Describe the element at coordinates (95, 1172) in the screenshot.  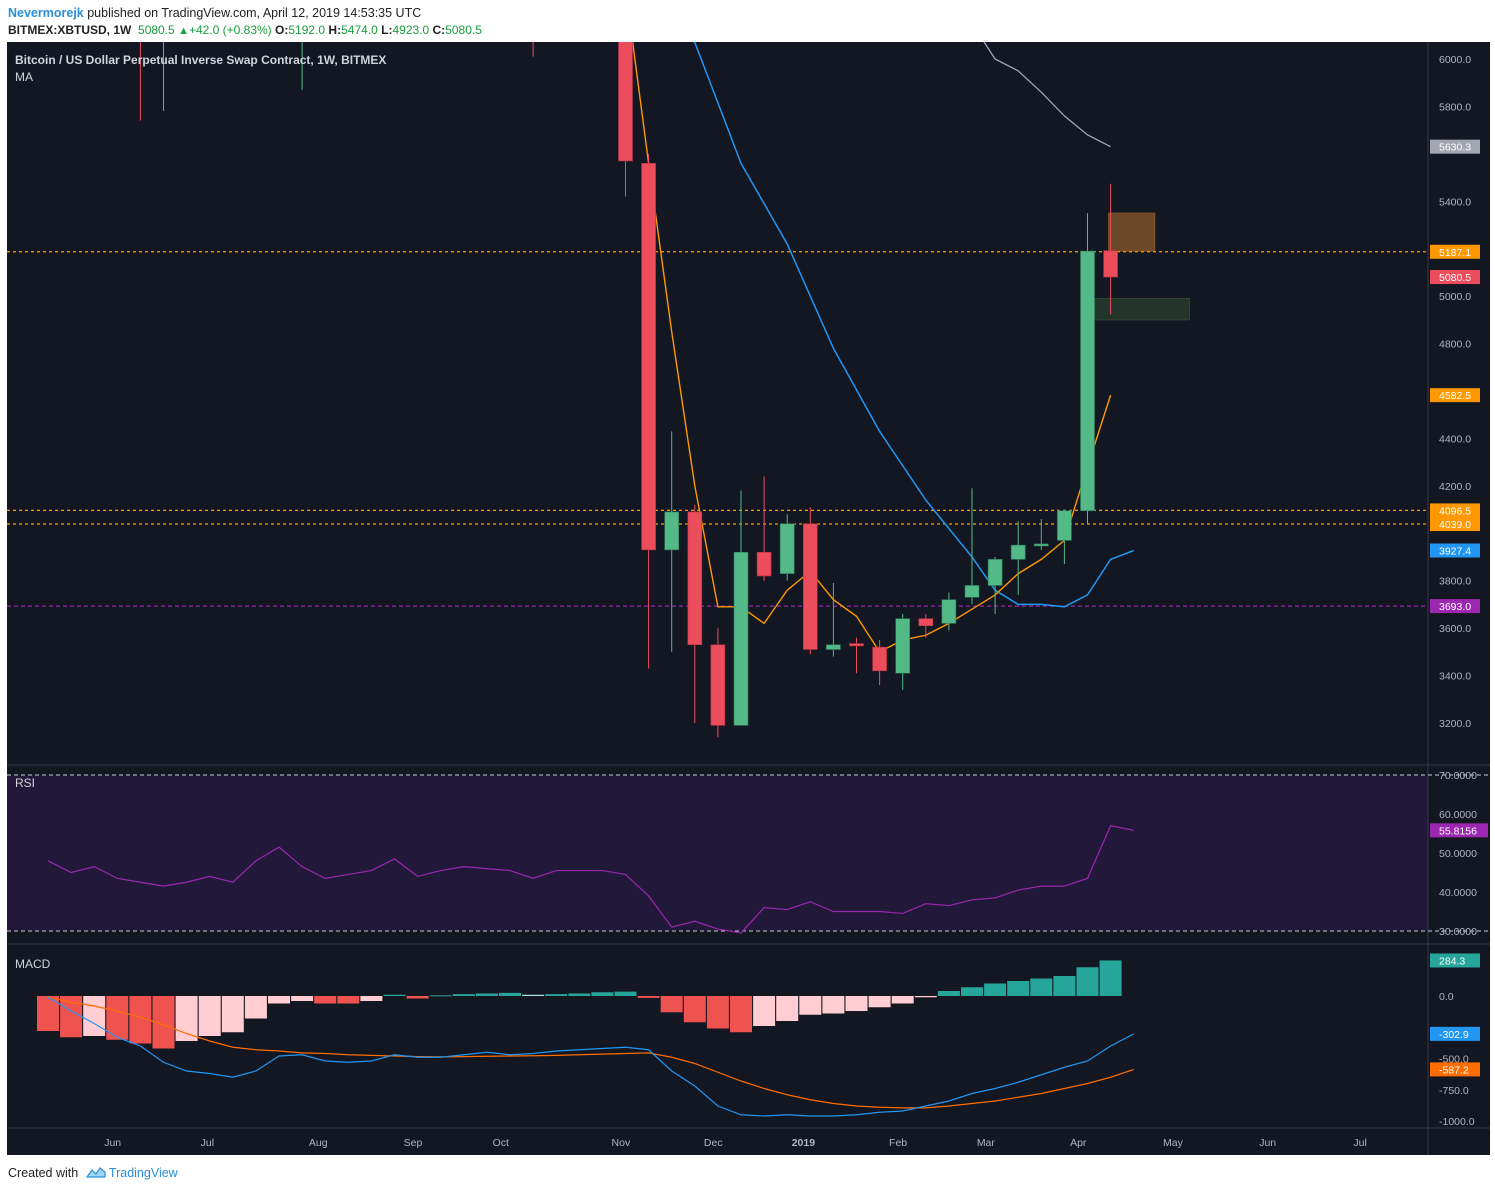
I see `tradingview-logo-icon` at that location.